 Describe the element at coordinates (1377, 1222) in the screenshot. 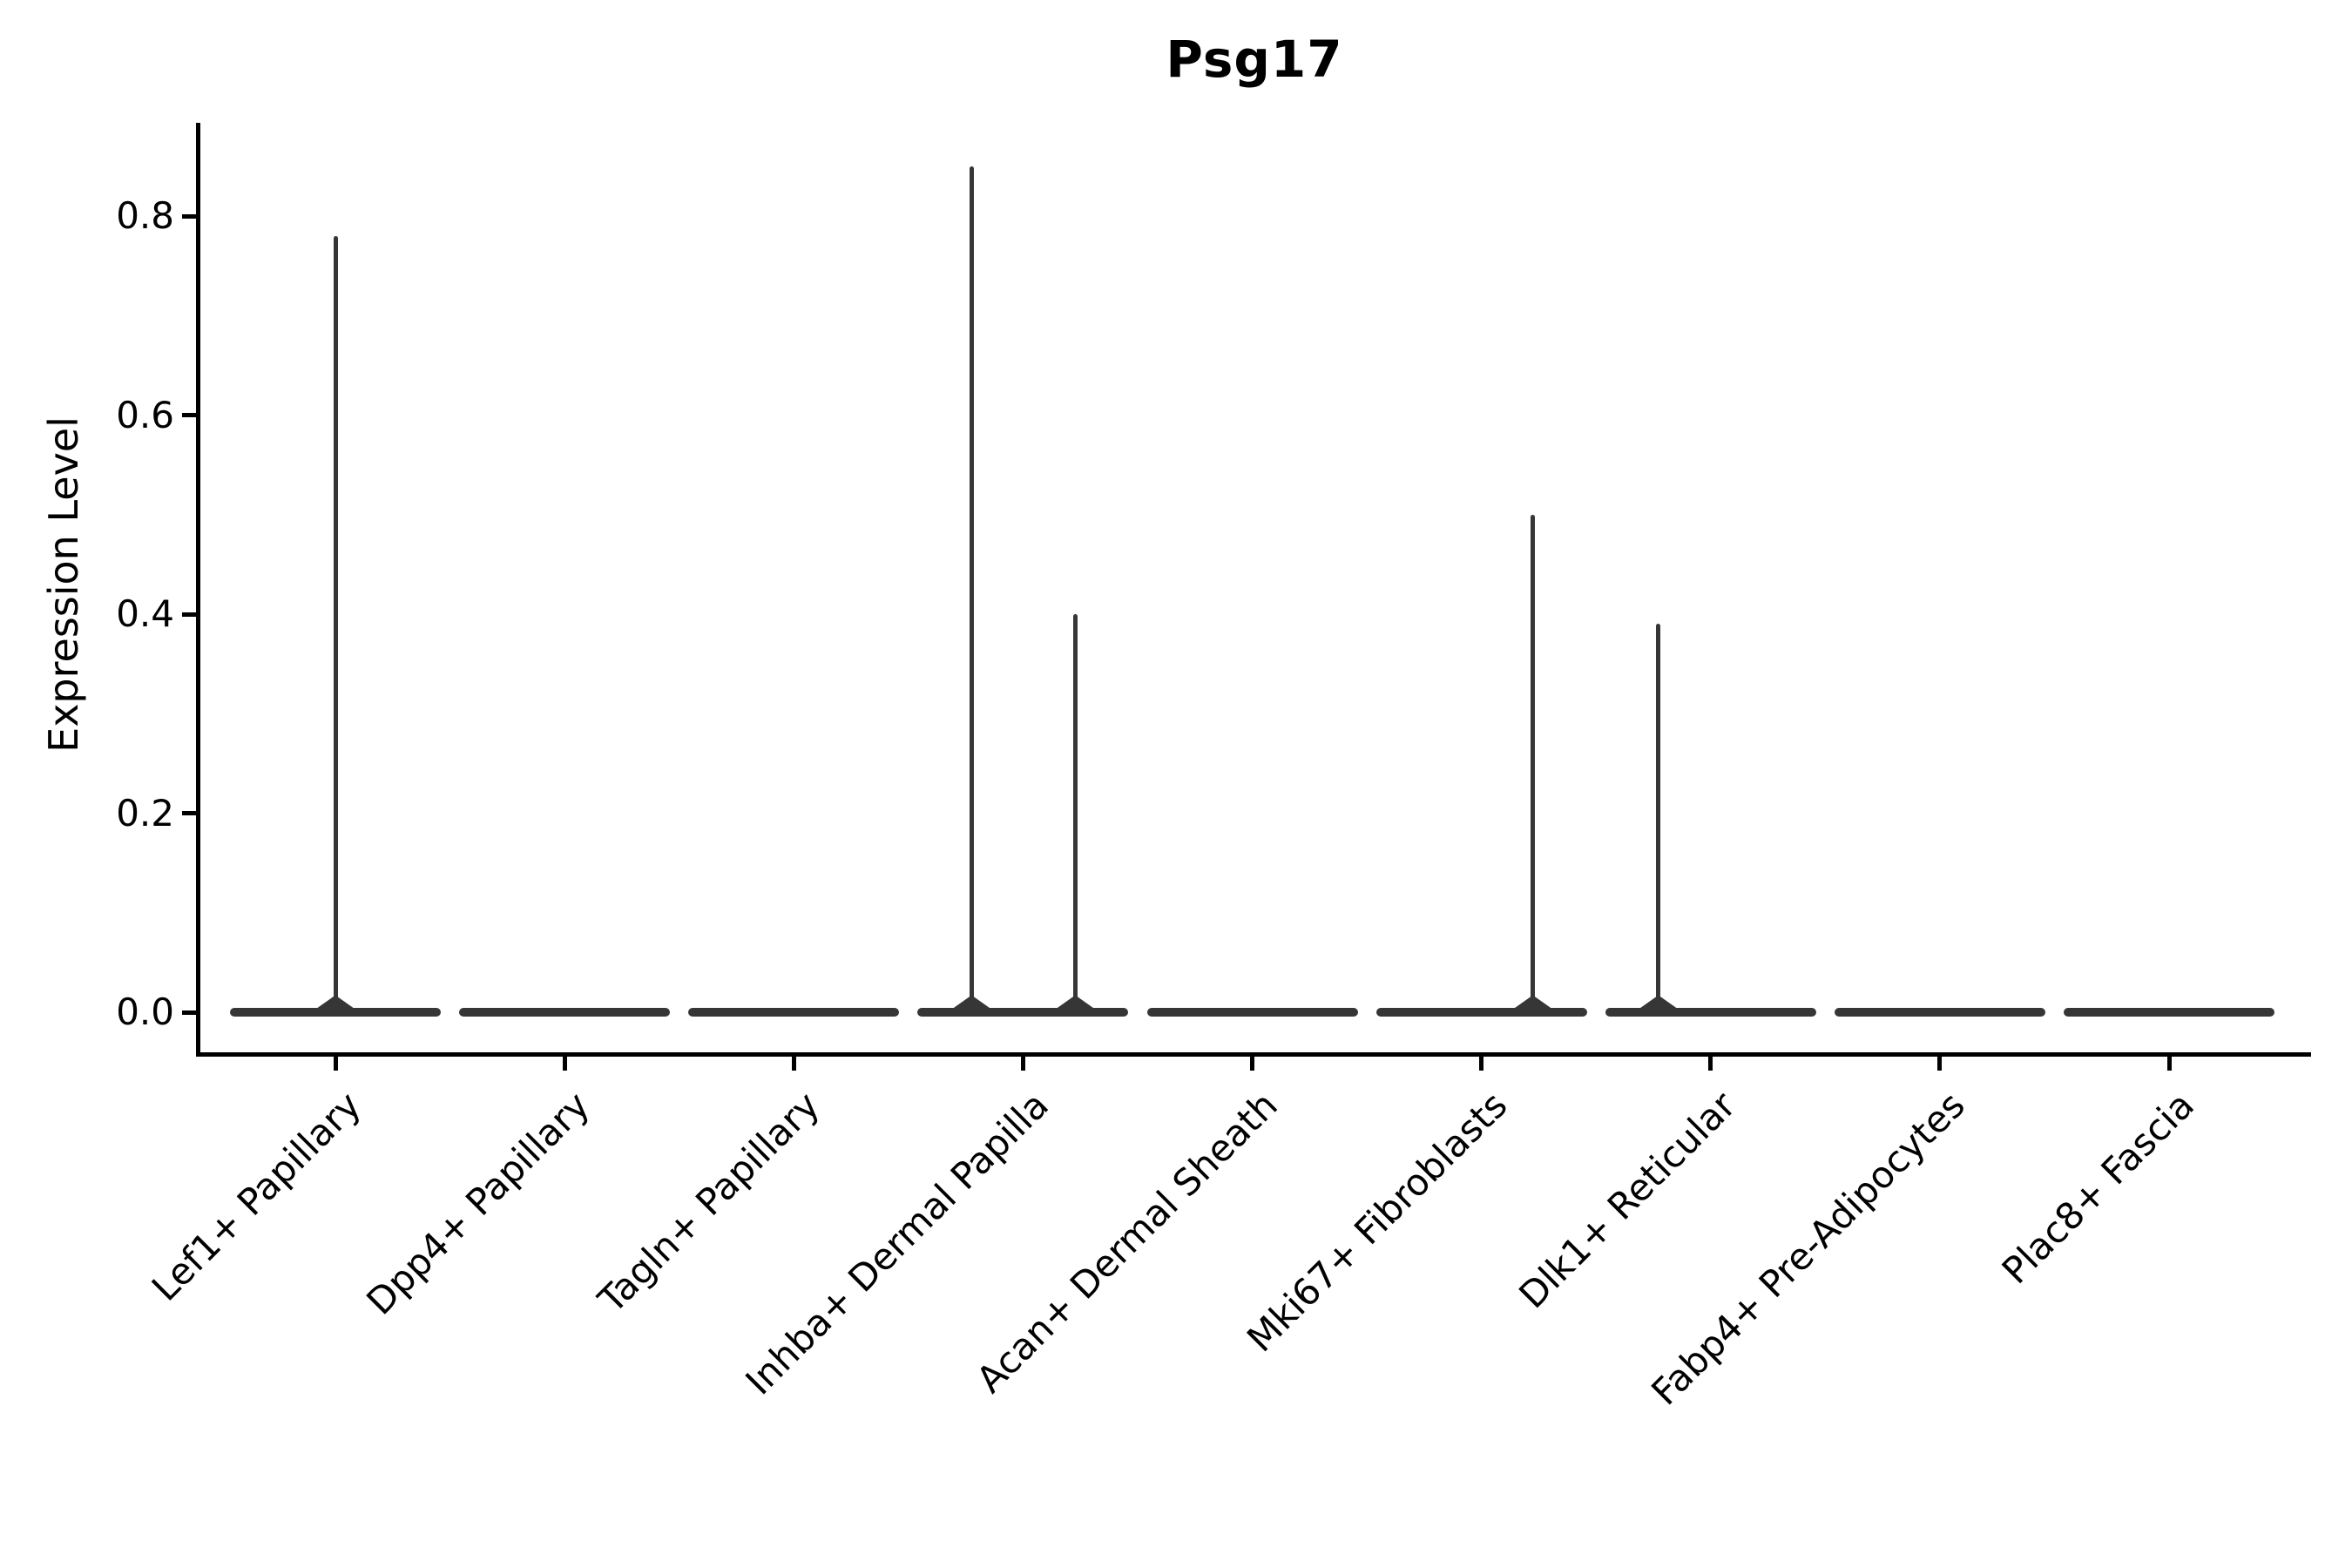

I see `x-category-label: Mki67+ Fibroblasts` at that location.